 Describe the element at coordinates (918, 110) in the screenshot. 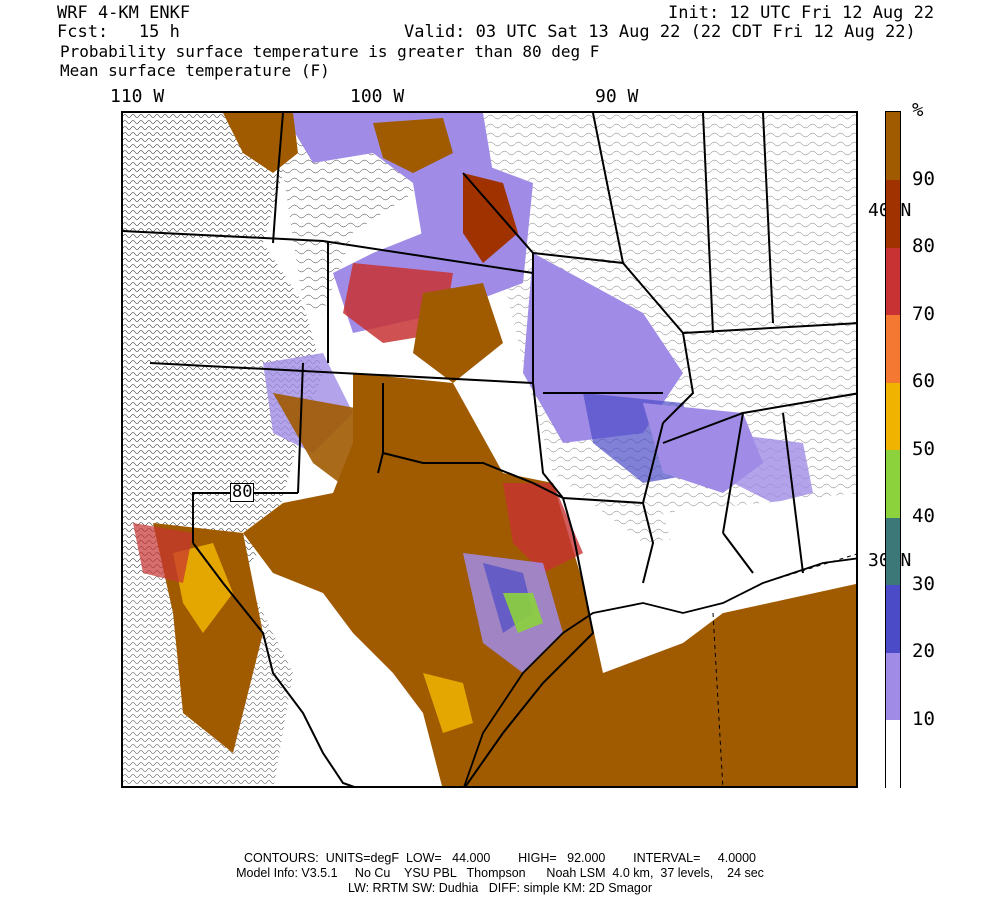

I see `colorbar-unit: %` at that location.